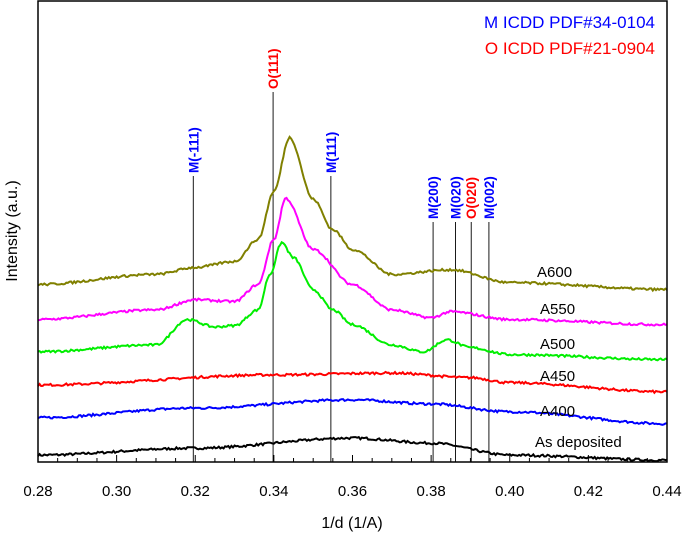  Describe the element at coordinates (273, 491) in the screenshot. I see `x-tick-label: 0.34` at that location.